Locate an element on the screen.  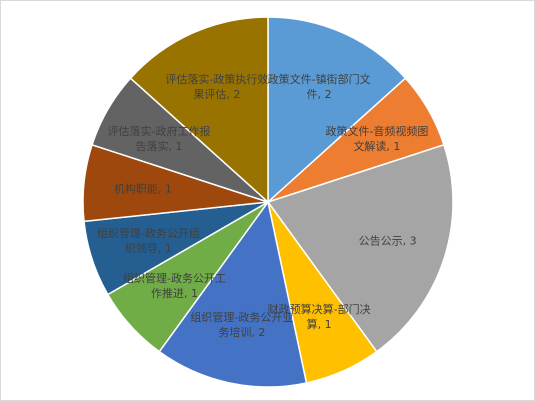
data-label: 组织管理-政务公开工作推进, 1 is located at coordinates (174, 286).